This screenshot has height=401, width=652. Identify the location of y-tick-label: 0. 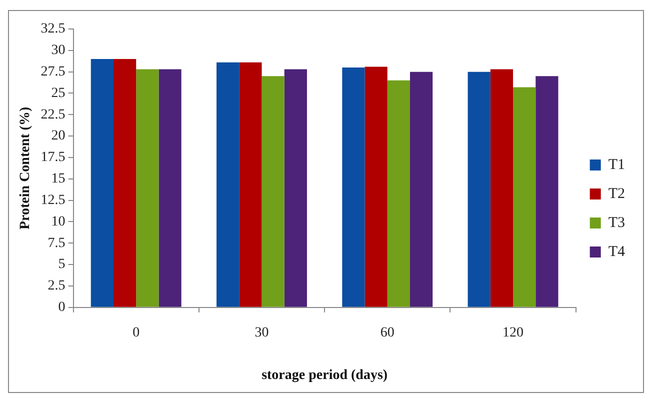
(62, 308).